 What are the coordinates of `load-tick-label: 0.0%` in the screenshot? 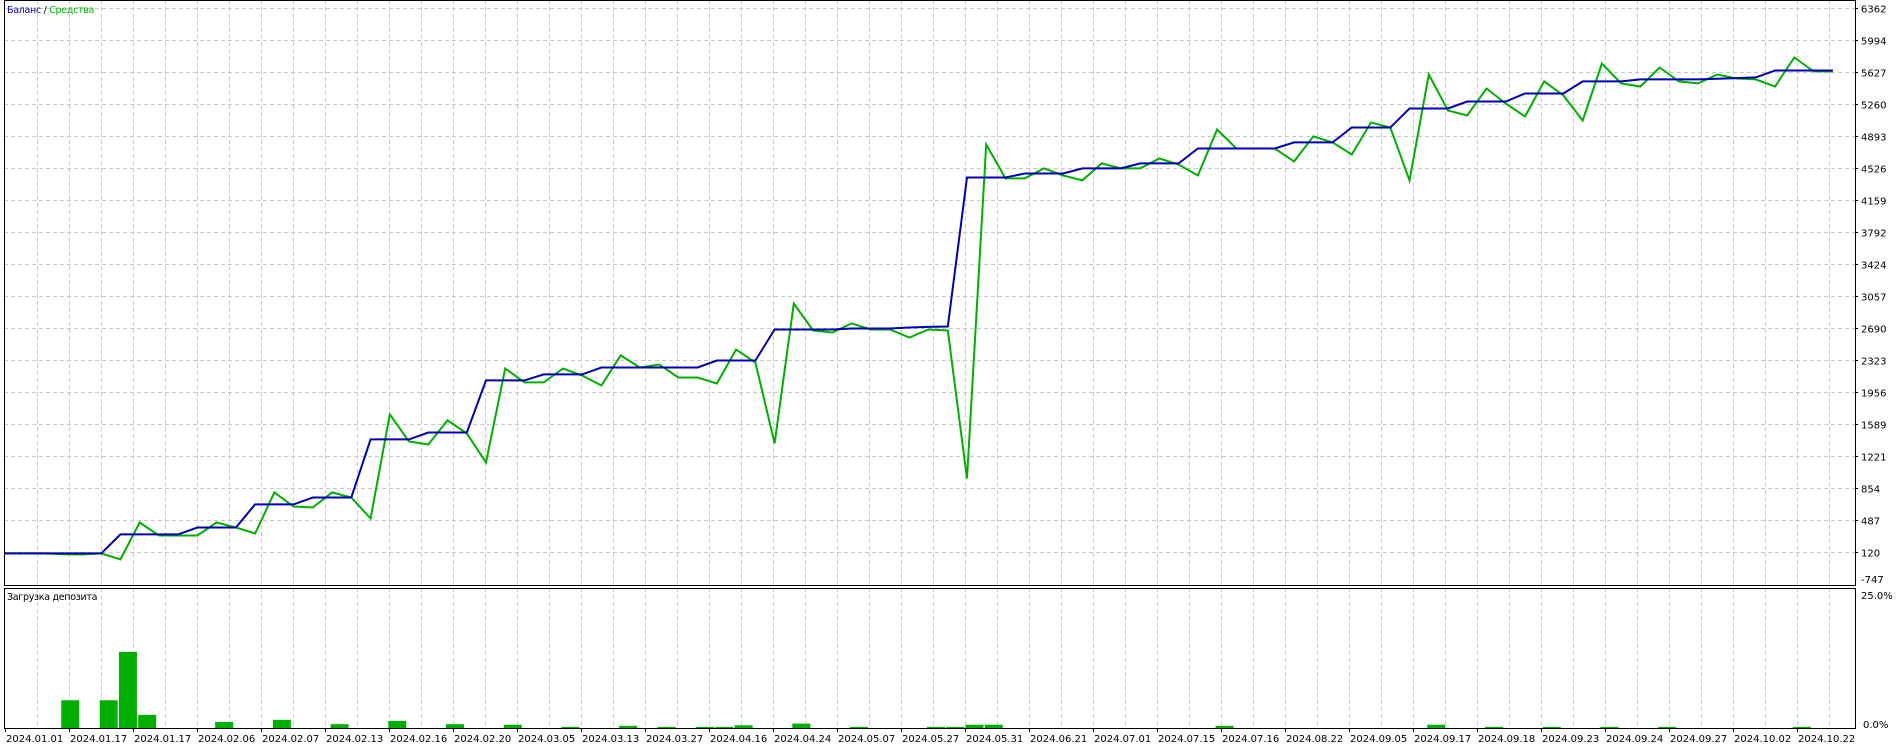 It's located at (1875, 725).